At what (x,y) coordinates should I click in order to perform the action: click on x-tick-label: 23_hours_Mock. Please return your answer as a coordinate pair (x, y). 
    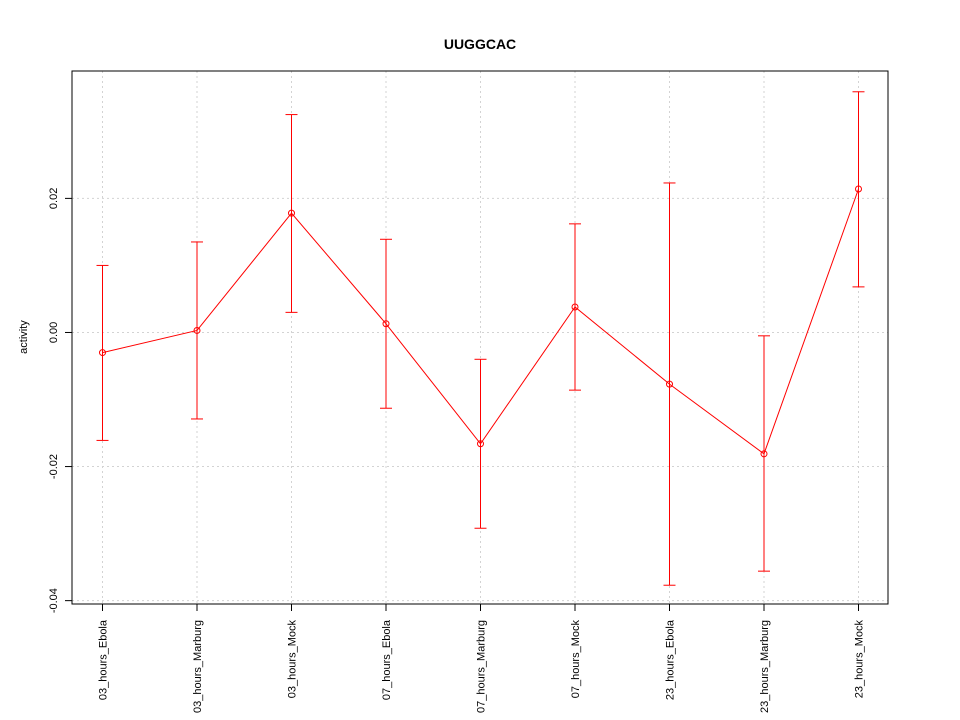
    Looking at the image, I should click on (860, 659).